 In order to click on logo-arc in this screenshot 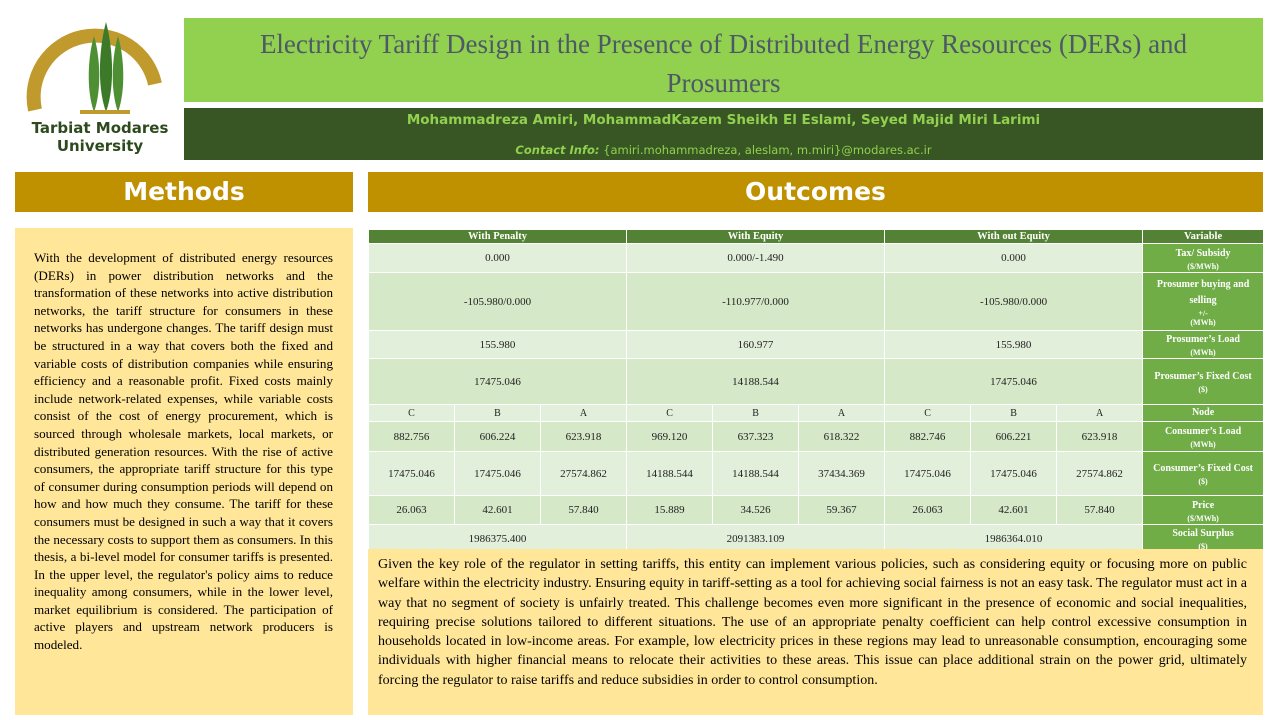, I will do `click(94, 70)`.